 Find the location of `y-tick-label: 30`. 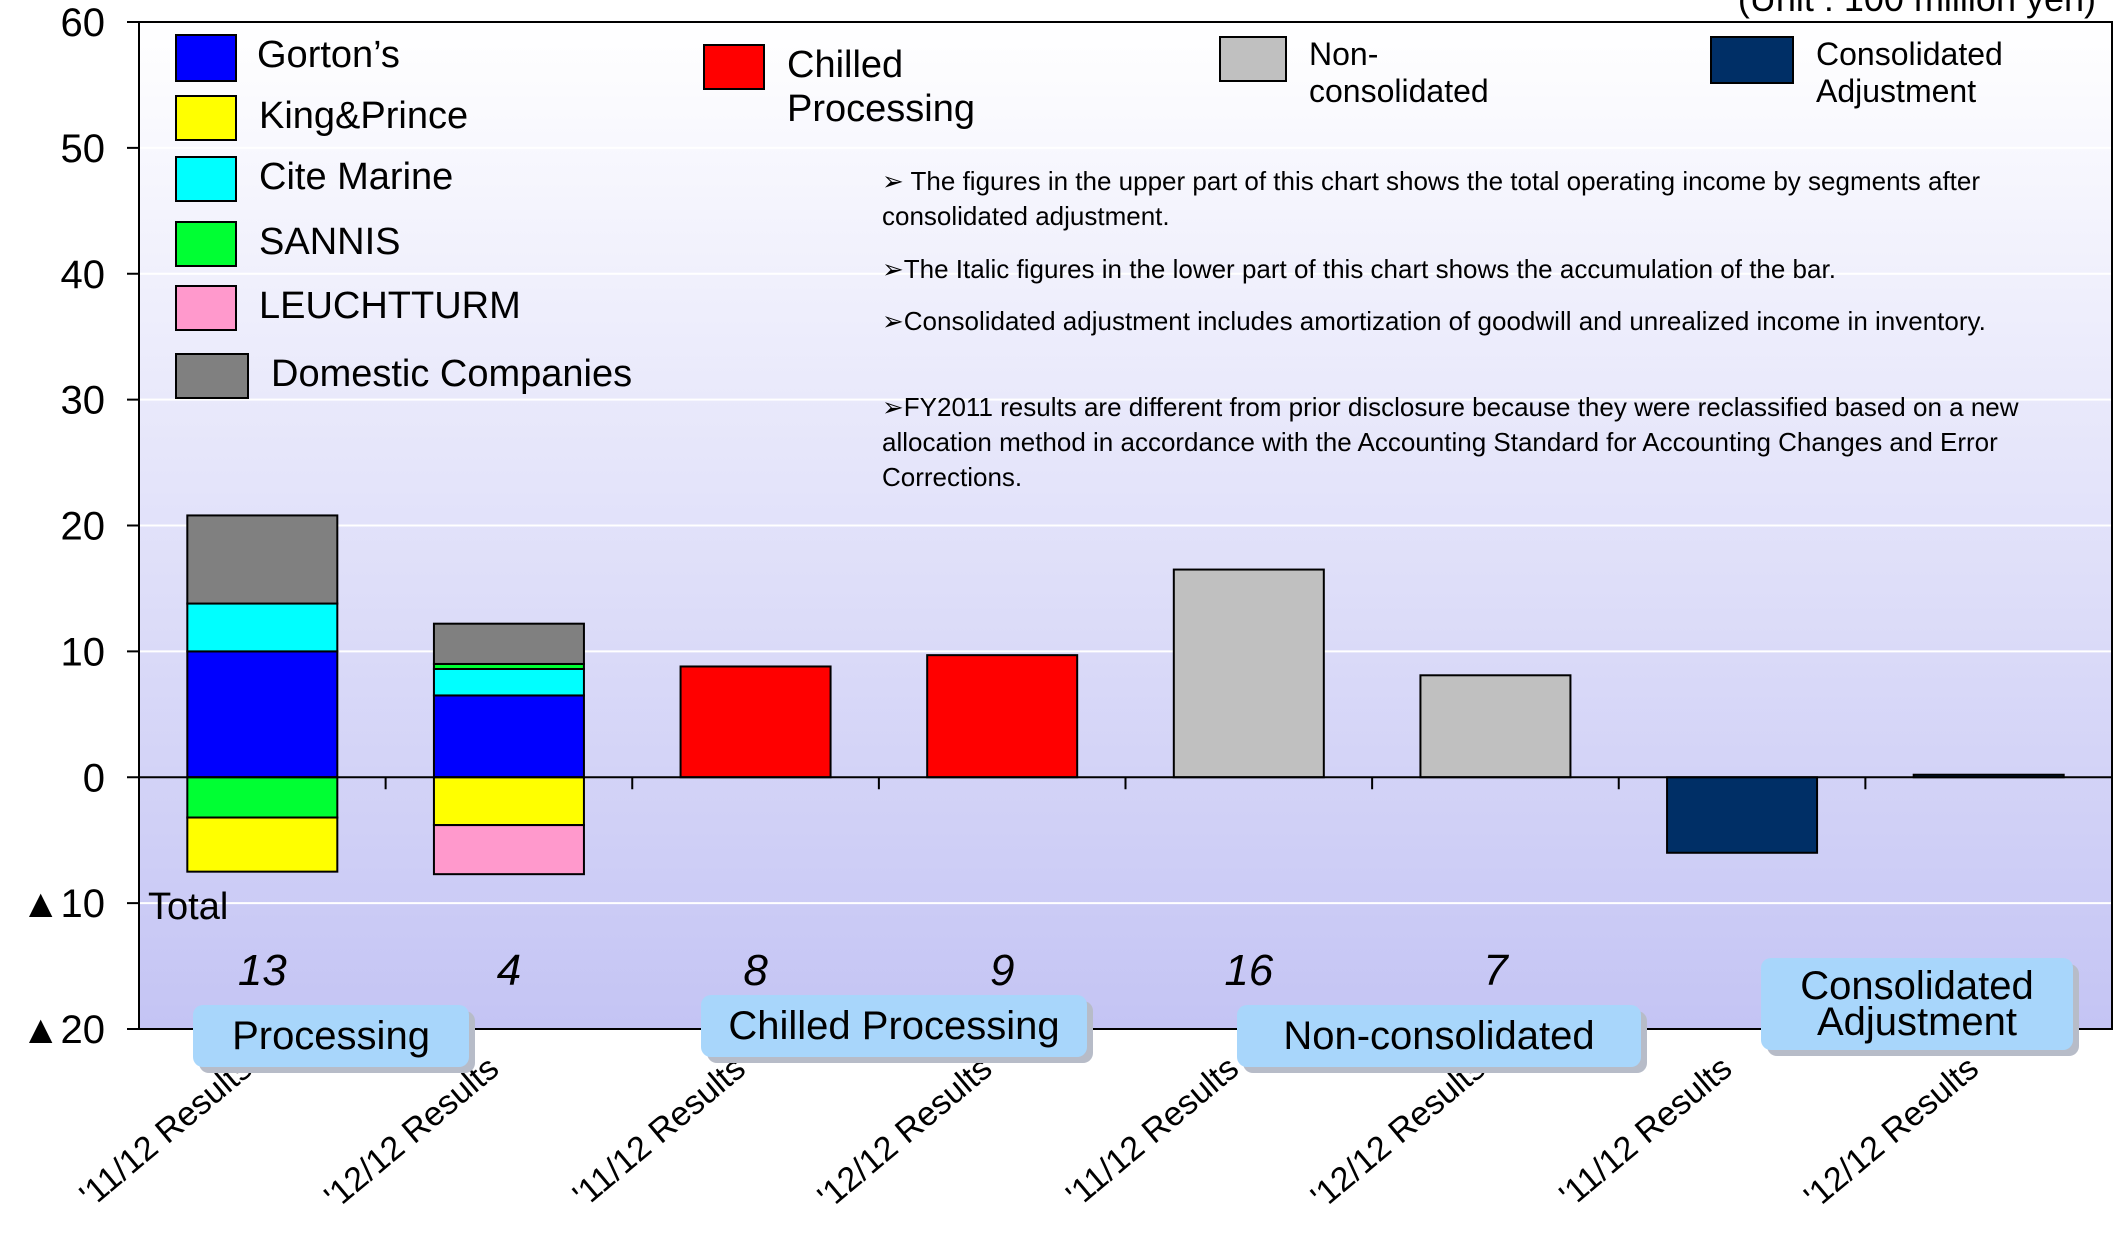

y-tick-label: 30 is located at coordinates (83, 401).